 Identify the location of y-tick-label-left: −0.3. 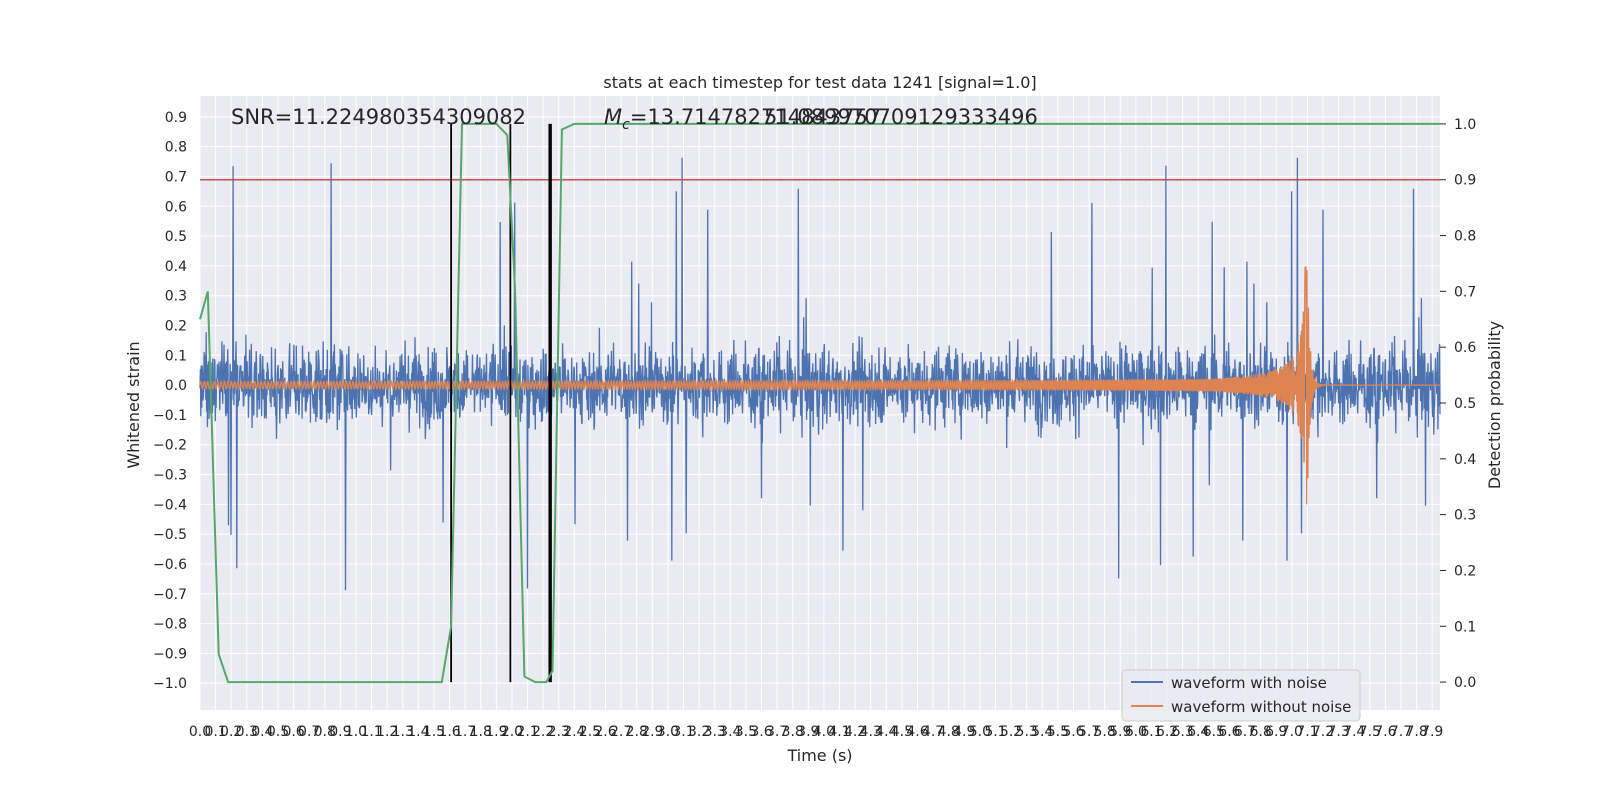
(170, 476).